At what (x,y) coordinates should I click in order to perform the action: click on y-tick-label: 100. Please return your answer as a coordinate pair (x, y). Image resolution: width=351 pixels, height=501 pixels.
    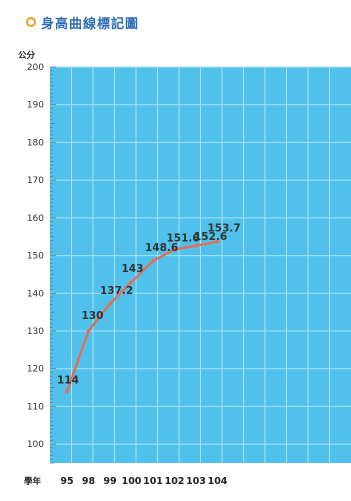
    Looking at the image, I should click on (35, 445).